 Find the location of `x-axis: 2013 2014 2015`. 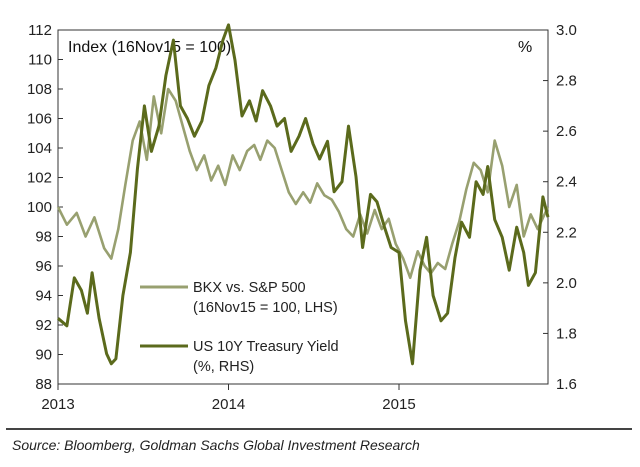

x-axis: 2013 2014 2015 is located at coordinates (228, 398).